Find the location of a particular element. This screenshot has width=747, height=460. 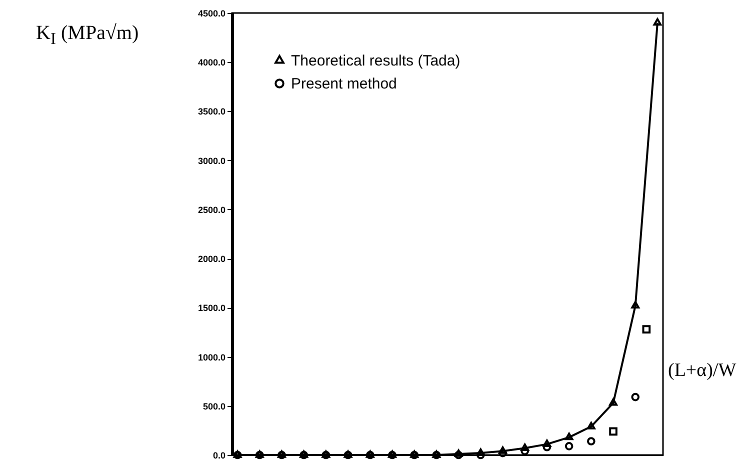

legend-label: Theoretical results (Tada) is located at coordinates (375, 61).